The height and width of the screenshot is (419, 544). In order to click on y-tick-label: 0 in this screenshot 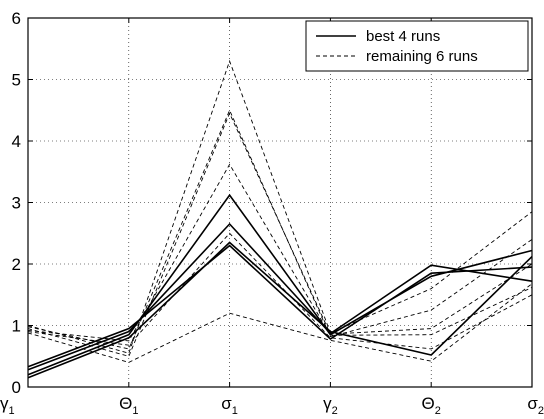, I will do `click(16, 387)`.